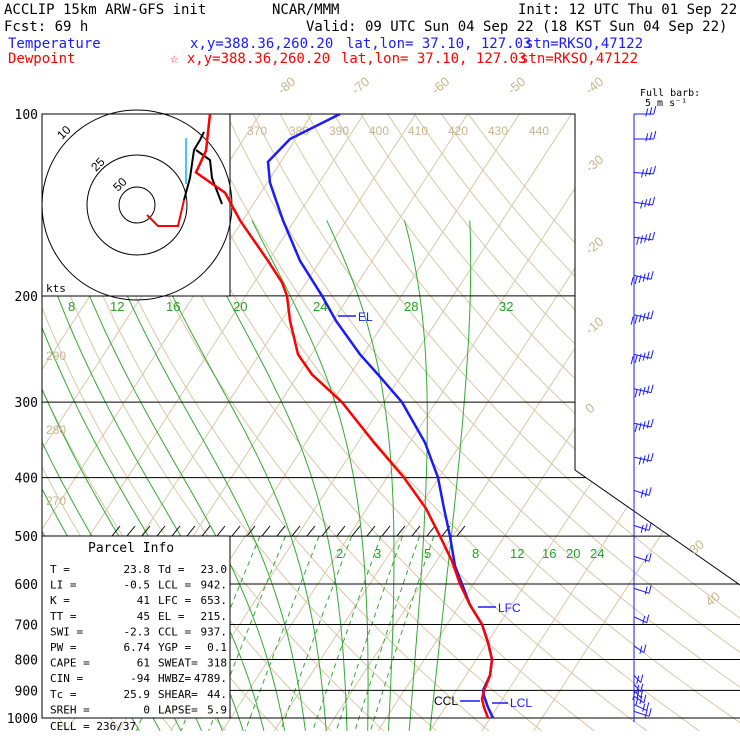 This screenshot has height=740, width=740. I want to click on temperature-station: stn=RKSO,47122, so click(584, 44).